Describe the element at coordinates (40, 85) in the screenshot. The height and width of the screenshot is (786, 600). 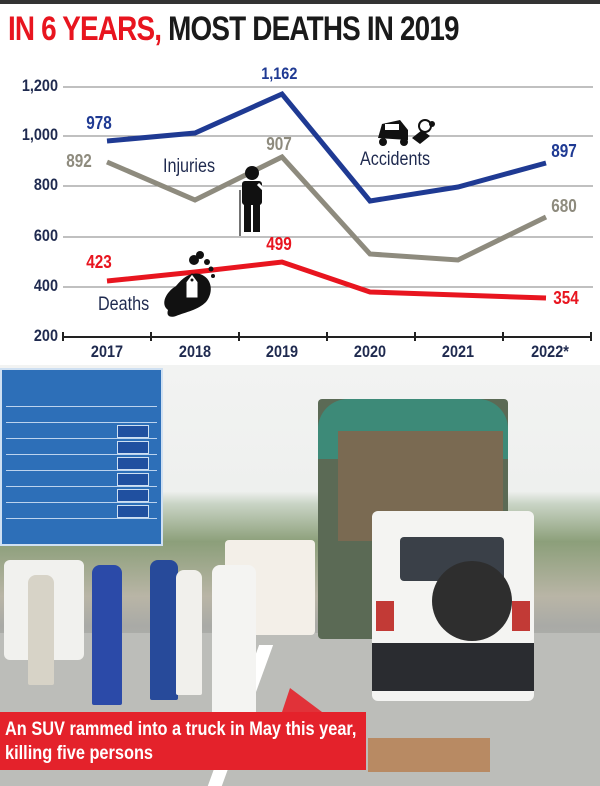
I see `y-tick-1200: 1,200` at that location.